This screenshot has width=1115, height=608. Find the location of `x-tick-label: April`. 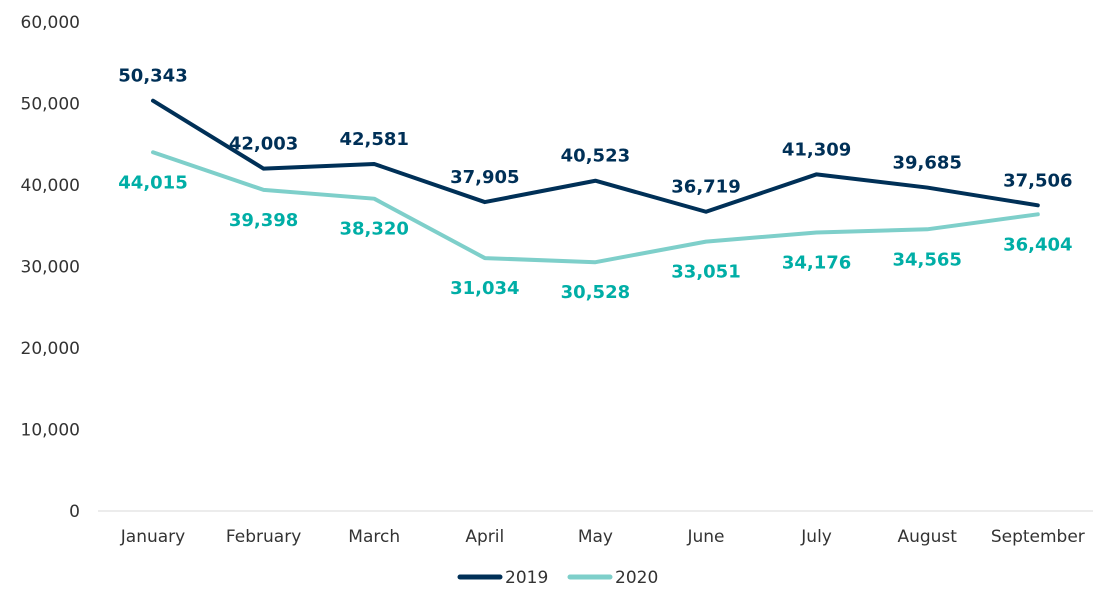

x-tick-label: April is located at coordinates (484, 537).